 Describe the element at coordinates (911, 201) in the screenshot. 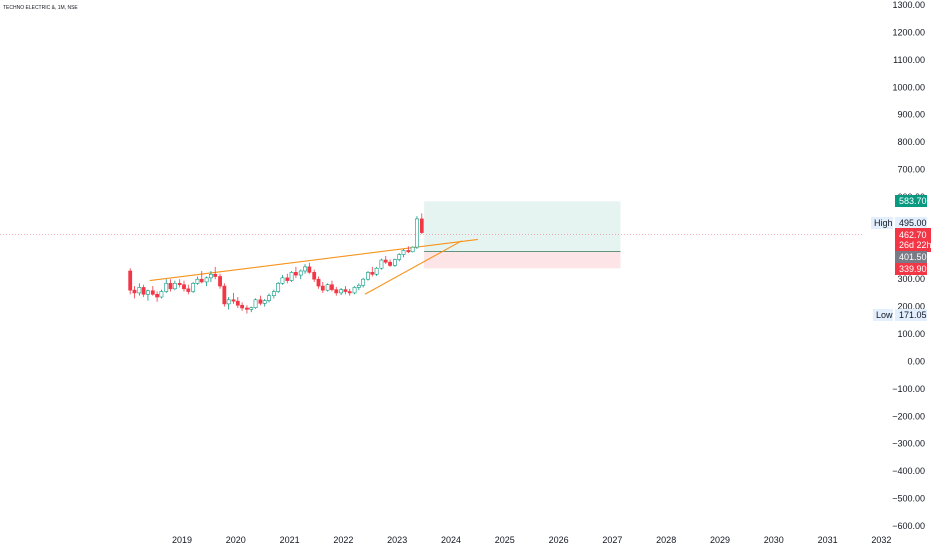

I see `target-price-tag-bg` at that location.